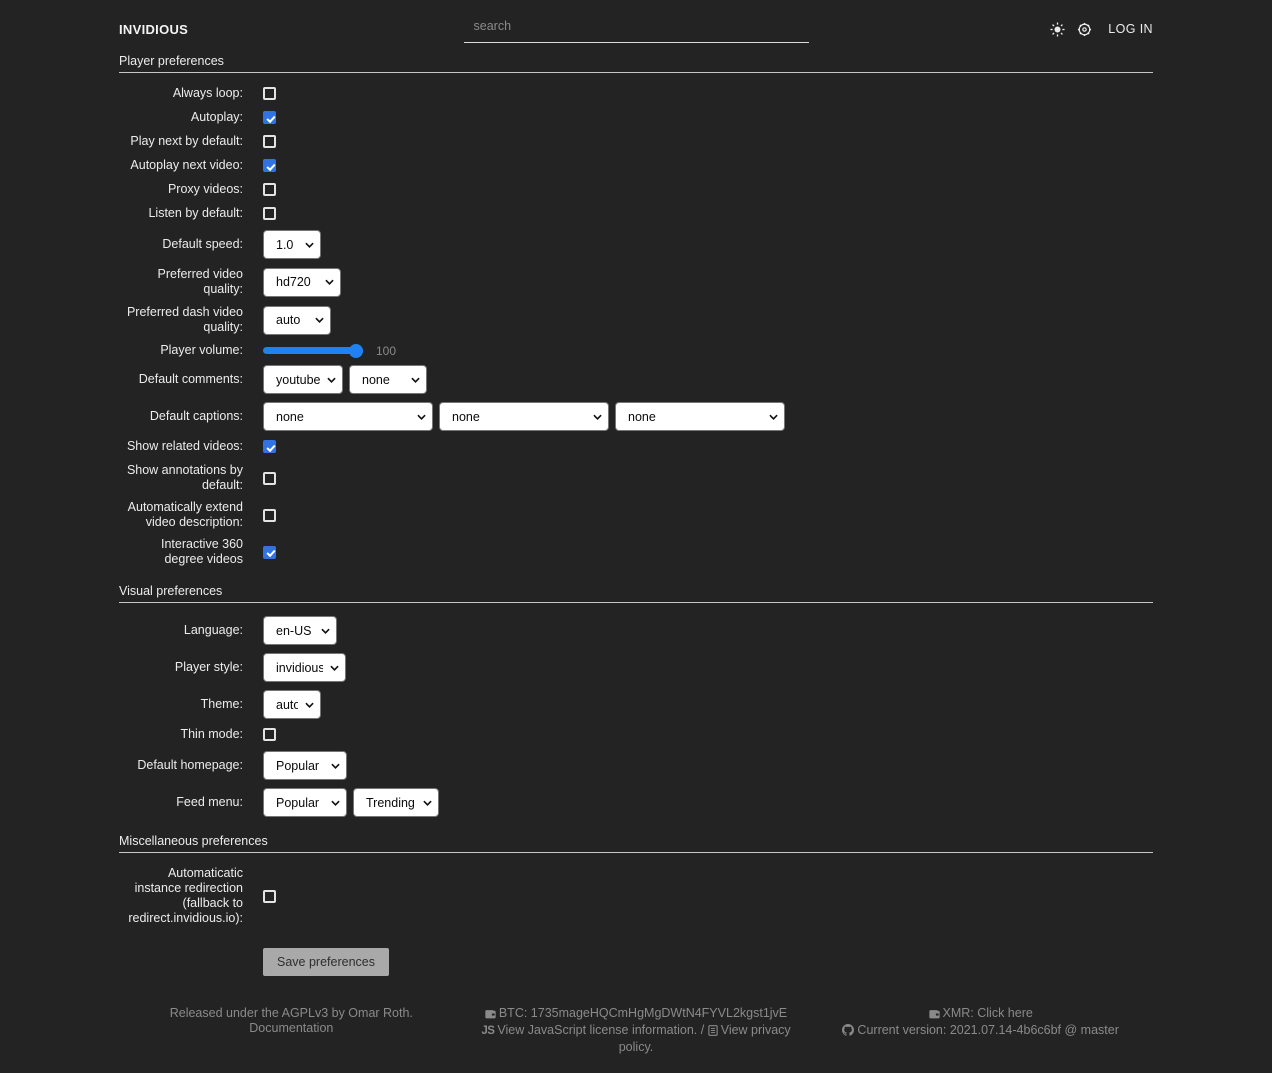 The height and width of the screenshot is (1073, 1272). I want to click on video-quality-select: hd720, so click(302, 282).